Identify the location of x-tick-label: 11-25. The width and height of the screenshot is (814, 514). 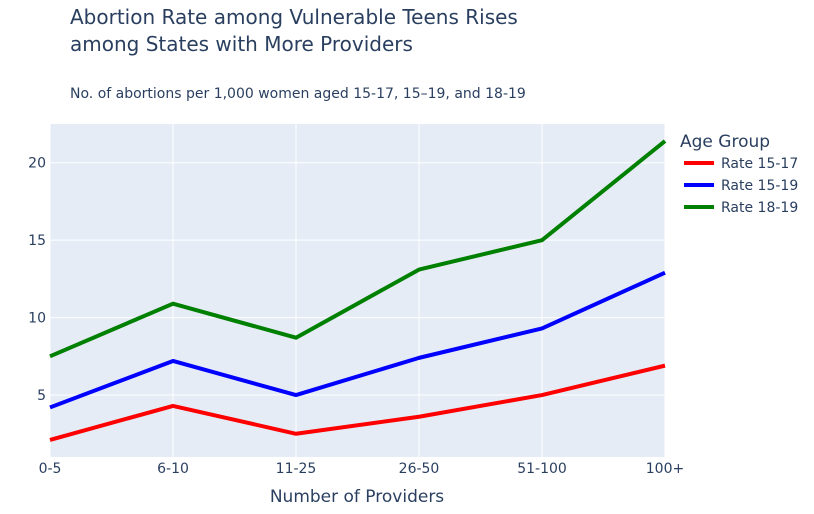
(296, 469).